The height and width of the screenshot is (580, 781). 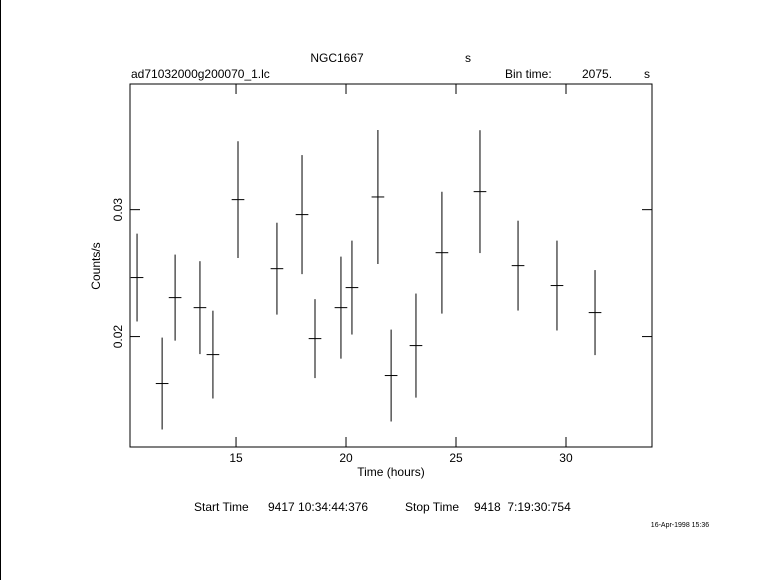 What do you see at coordinates (346, 458) in the screenshot?
I see `x-tick-label: 20` at bounding box center [346, 458].